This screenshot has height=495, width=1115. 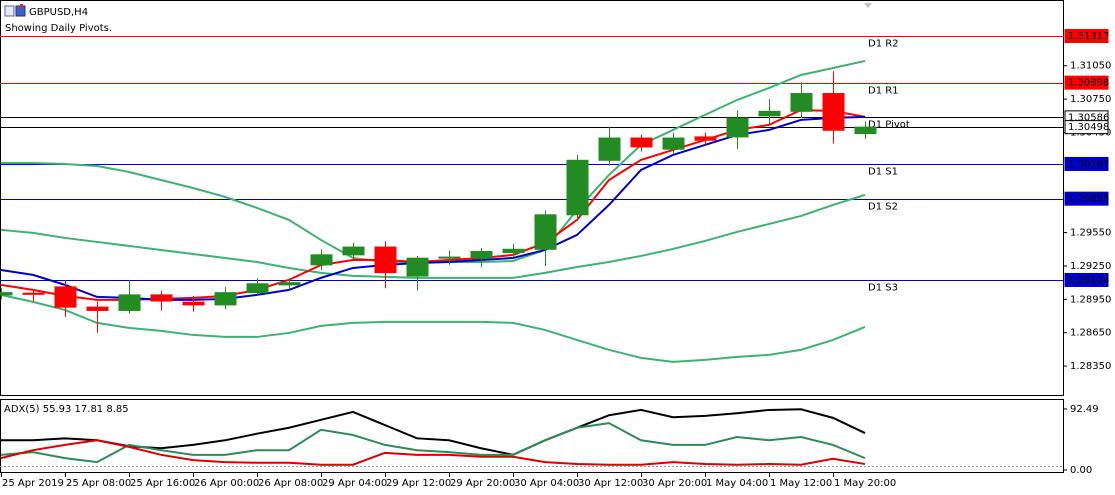 I want to click on price-box-label: 1.30898, so click(x=1088, y=83).